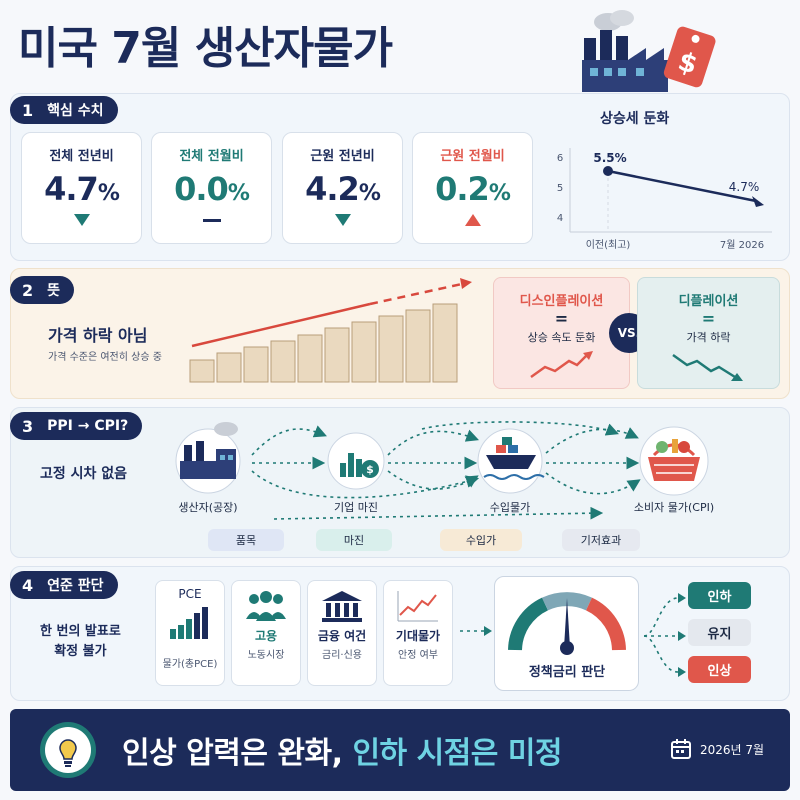  Describe the element at coordinates (744, 187) in the screenshot. I see `data-label: 4.7%` at that location.